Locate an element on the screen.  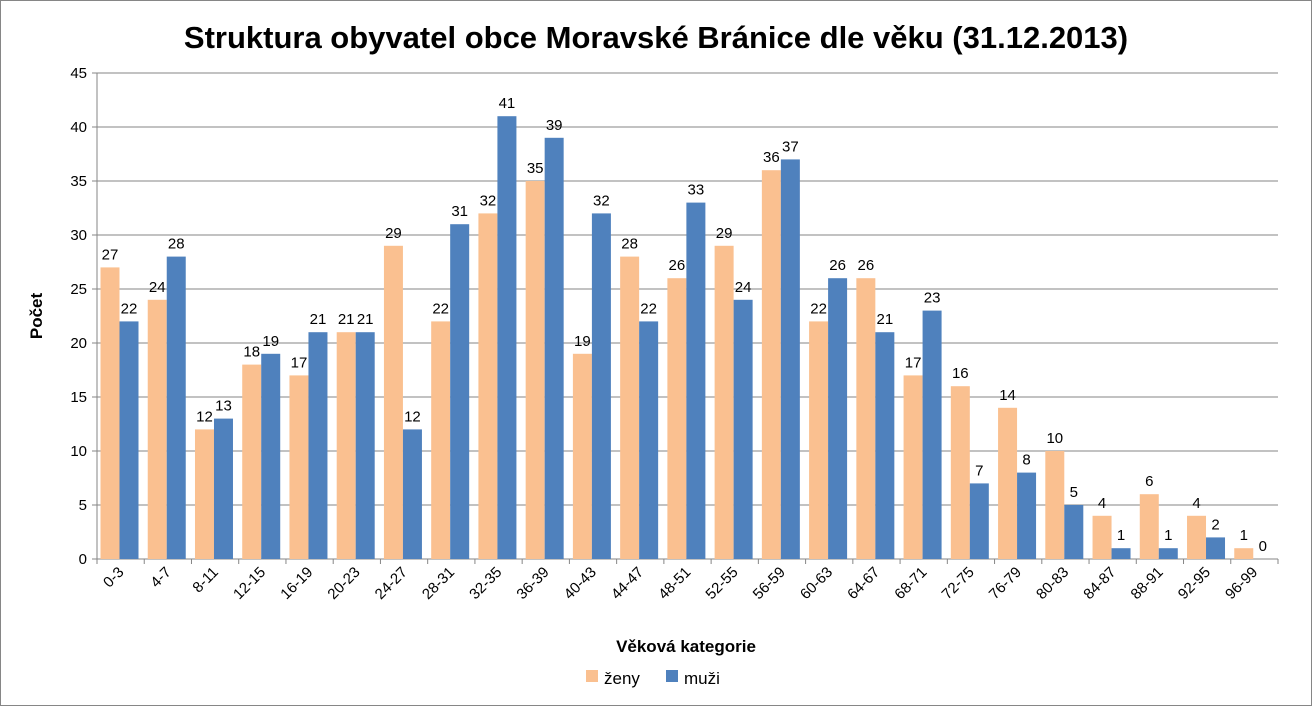
x-tick-label: 68-71 is located at coordinates (910, 583).